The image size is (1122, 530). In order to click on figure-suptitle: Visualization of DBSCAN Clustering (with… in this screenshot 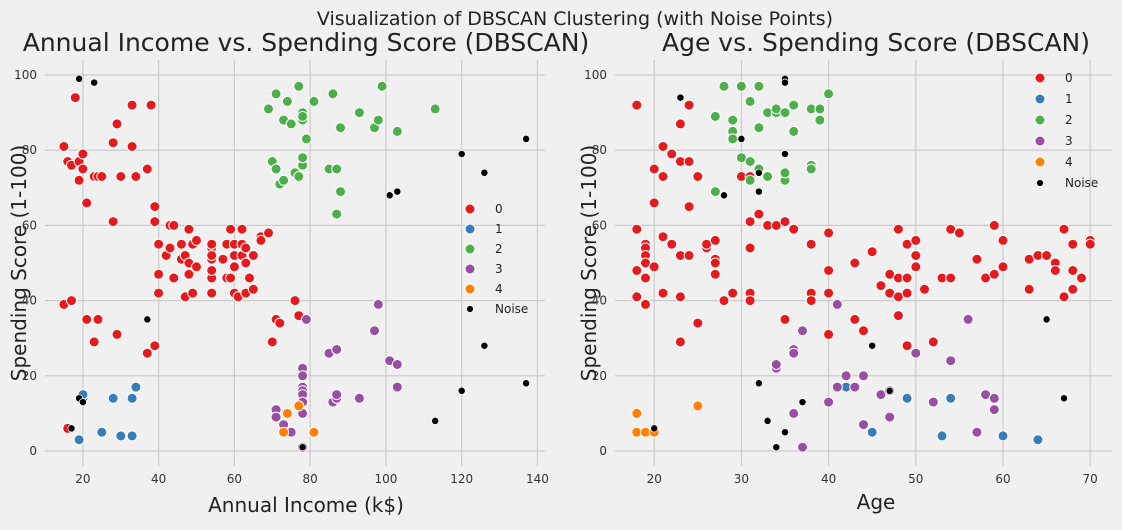, I will do `click(575, 19)`.